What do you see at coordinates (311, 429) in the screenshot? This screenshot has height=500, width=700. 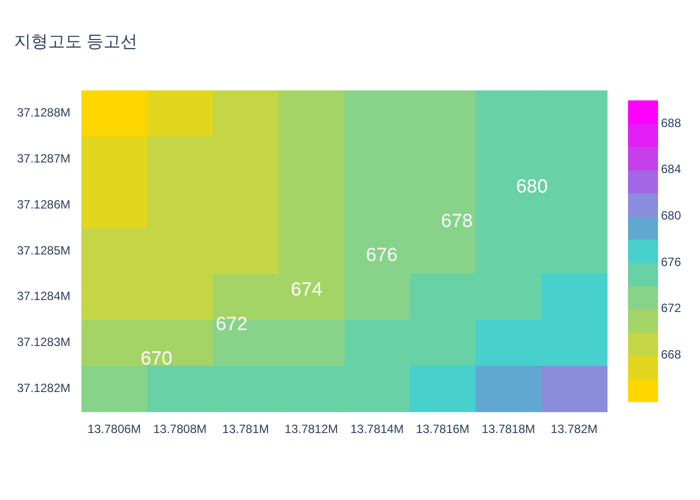 I see `x-tick-label: 13.7812M` at bounding box center [311, 429].